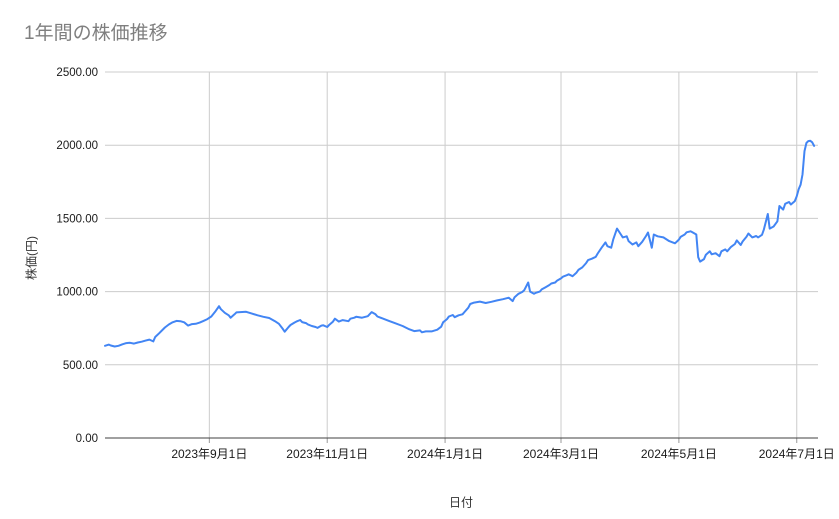  What do you see at coordinates (209, 454) in the screenshot?
I see `x-tick-label: 2023年9月1日` at bounding box center [209, 454].